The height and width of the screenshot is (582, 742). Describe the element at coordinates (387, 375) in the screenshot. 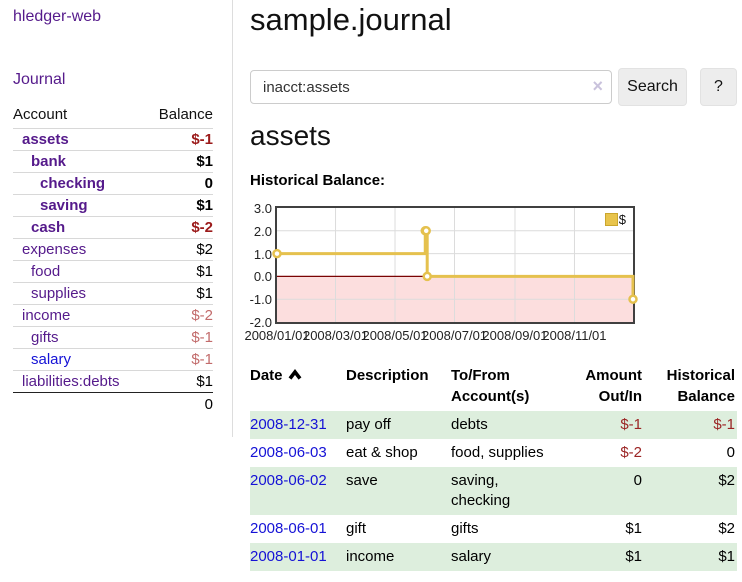

I see `register-header-description: Description` at that location.